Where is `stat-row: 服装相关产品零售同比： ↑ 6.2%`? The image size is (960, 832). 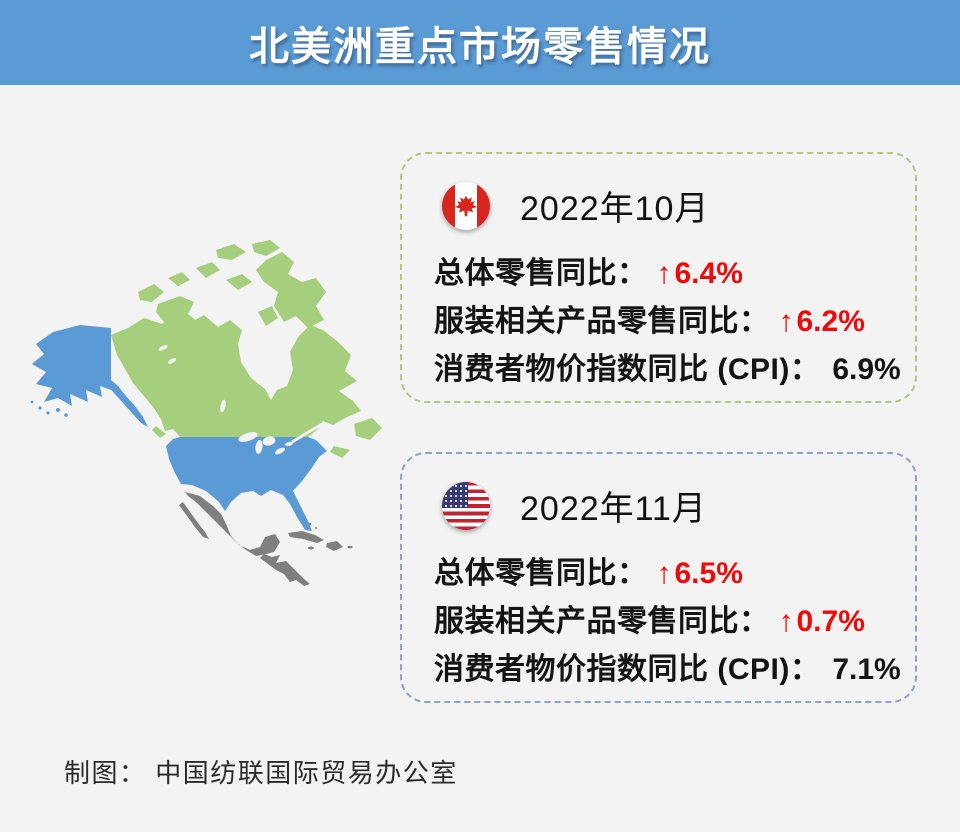 stat-row: 服装相关产品零售同比： ↑ 6.2% is located at coordinates (674, 322).